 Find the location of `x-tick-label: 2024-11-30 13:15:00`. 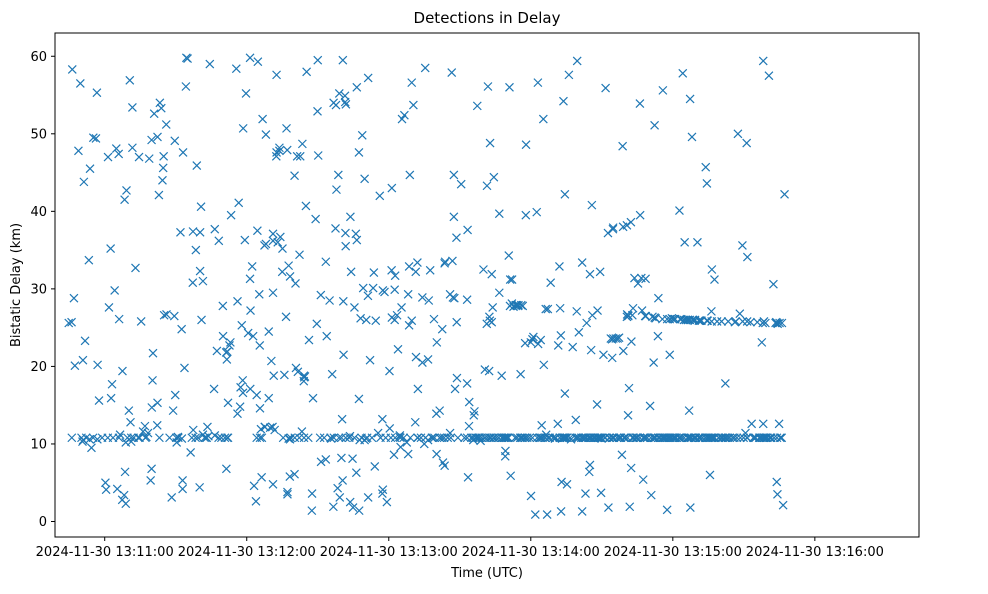

x-tick-label: 2024-11-30 13:15:00 is located at coordinates (673, 552).